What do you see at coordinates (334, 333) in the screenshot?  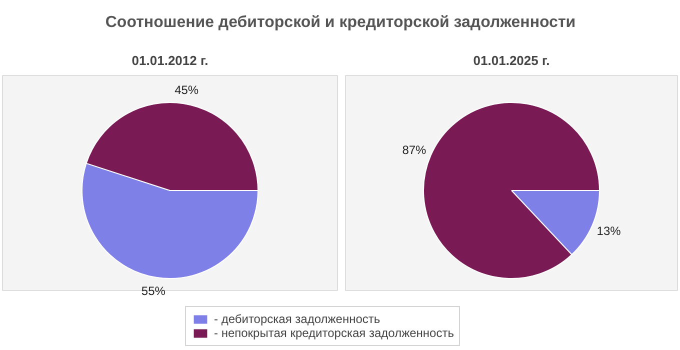 I see `legend-label: - непокрытая кредиторская задолженность` at bounding box center [334, 333].